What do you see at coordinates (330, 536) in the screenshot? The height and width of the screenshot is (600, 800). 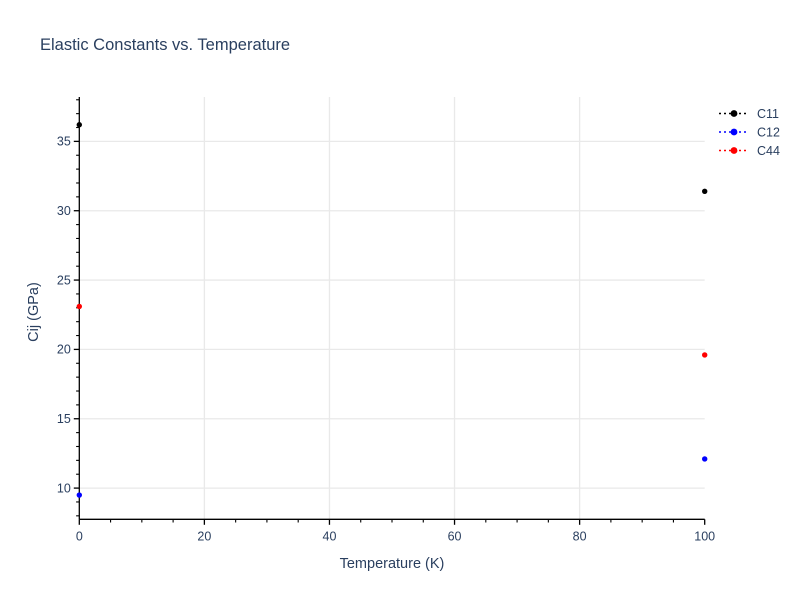 I see `x-tick-label-40: 40` at bounding box center [330, 536].